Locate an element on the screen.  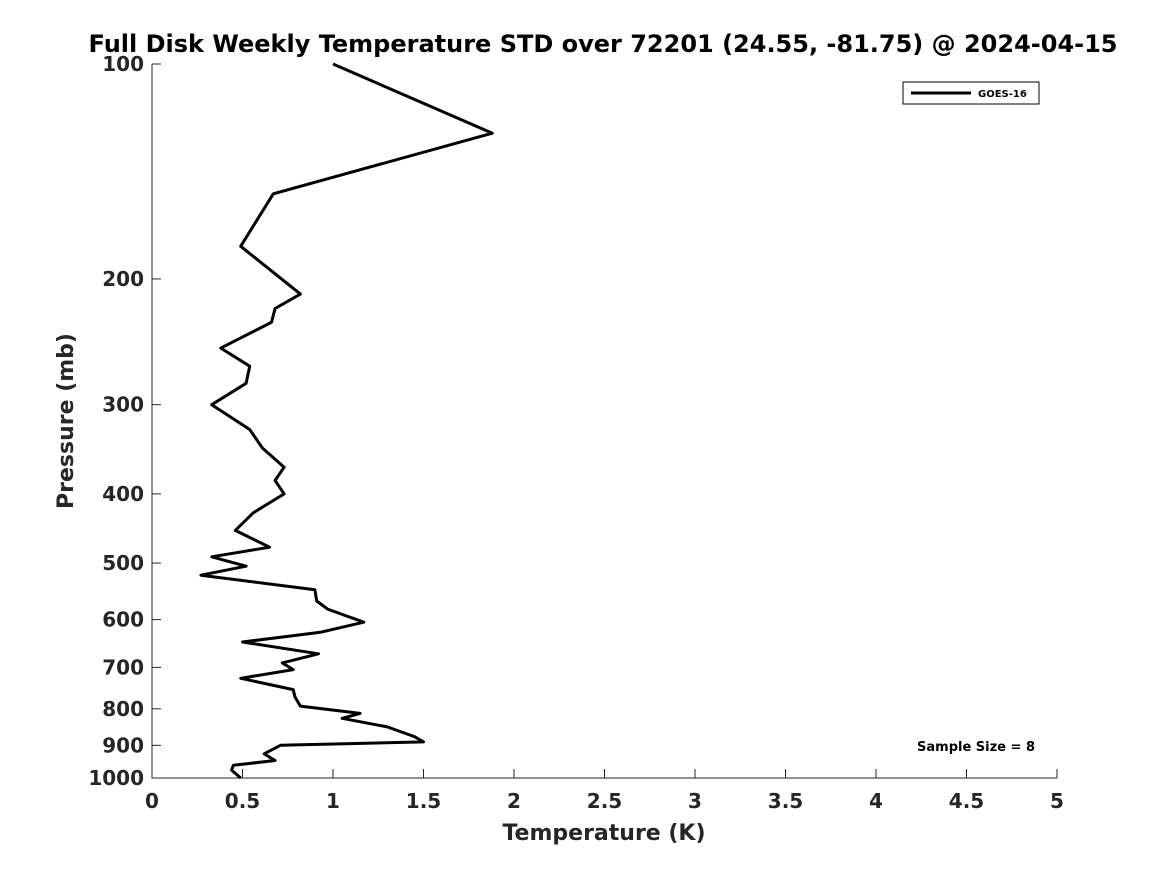
y-tick-label: 700 is located at coordinates (123, 667).